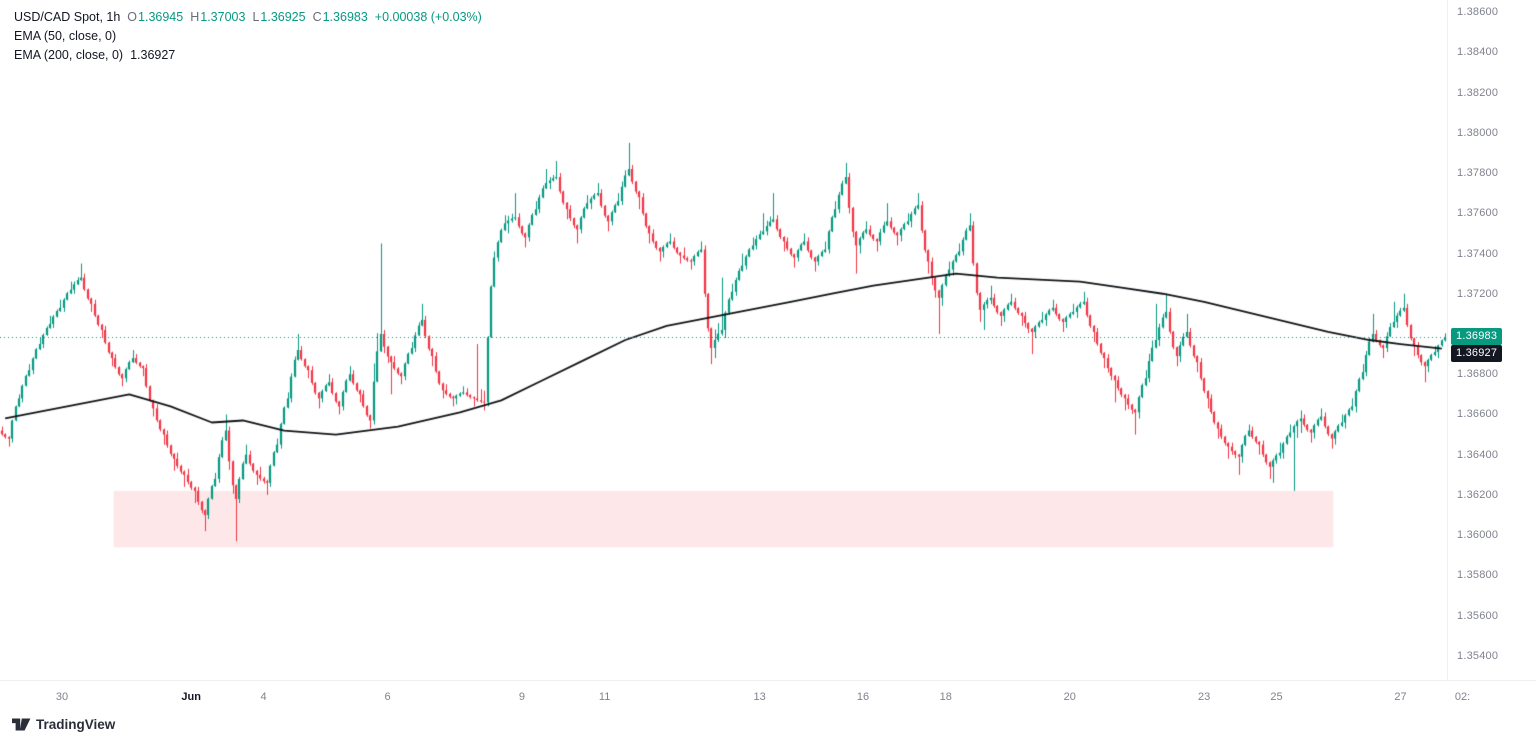  Describe the element at coordinates (62, 697) in the screenshot. I see `time-tick-label: 30` at that location.